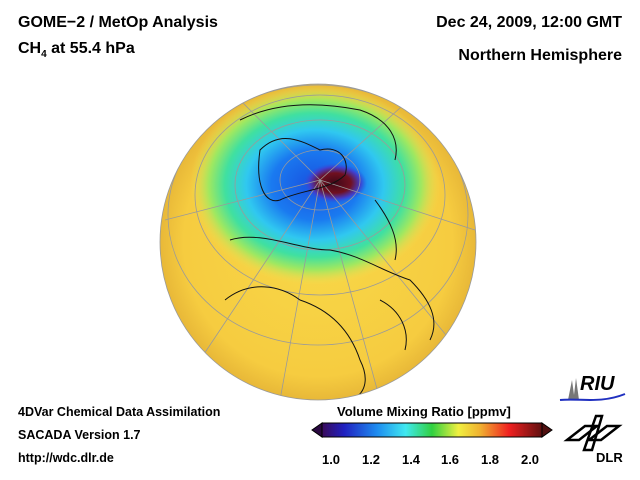 The width and height of the screenshot is (640, 480). Describe the element at coordinates (90, 48) in the screenshot. I see `pressure-level: at 55.4 hPa` at that location.